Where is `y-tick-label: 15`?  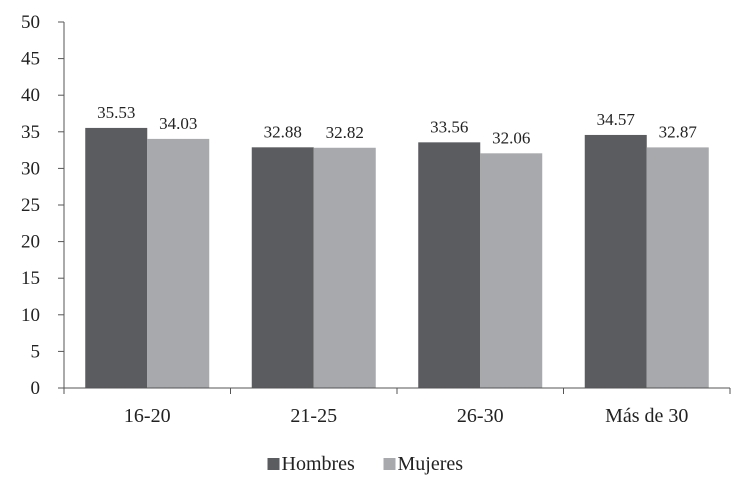 y-tick-label: 15 is located at coordinates (30, 278).